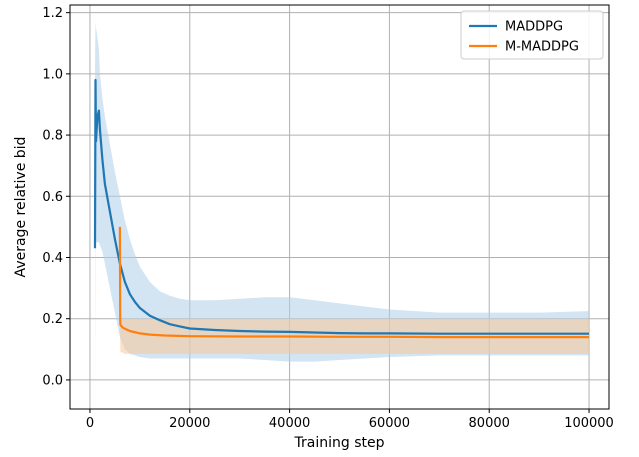 Image resolution: width=639 pixels, height=457 pixels. What do you see at coordinates (90, 423) in the screenshot?
I see `x-tick-label: 0` at bounding box center [90, 423].